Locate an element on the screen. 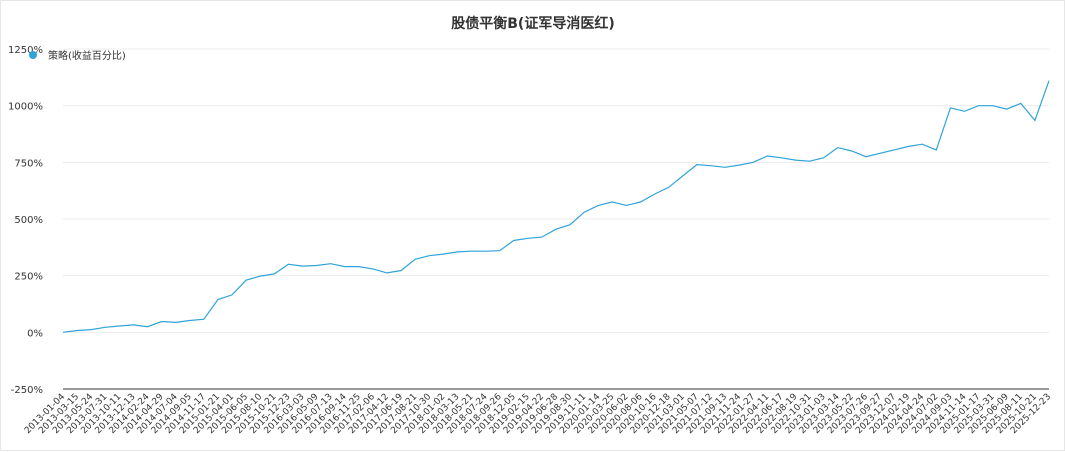  y-tick-label: 250% is located at coordinates (28, 277).